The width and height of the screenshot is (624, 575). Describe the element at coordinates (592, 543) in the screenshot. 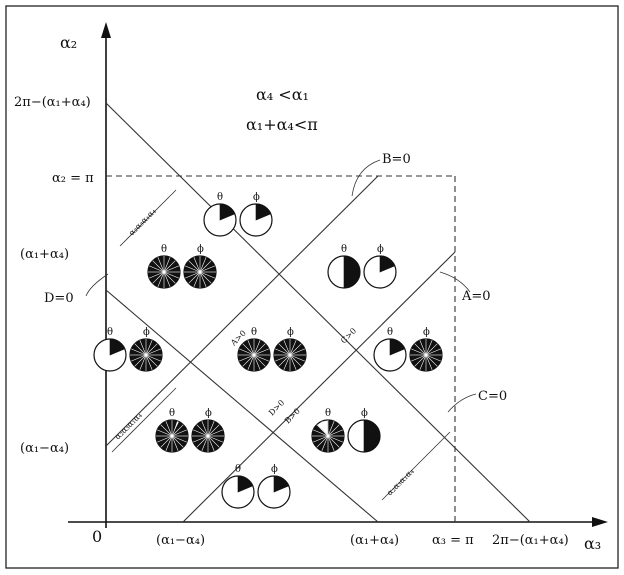

I see `x-axis-label: α₃` at that location.